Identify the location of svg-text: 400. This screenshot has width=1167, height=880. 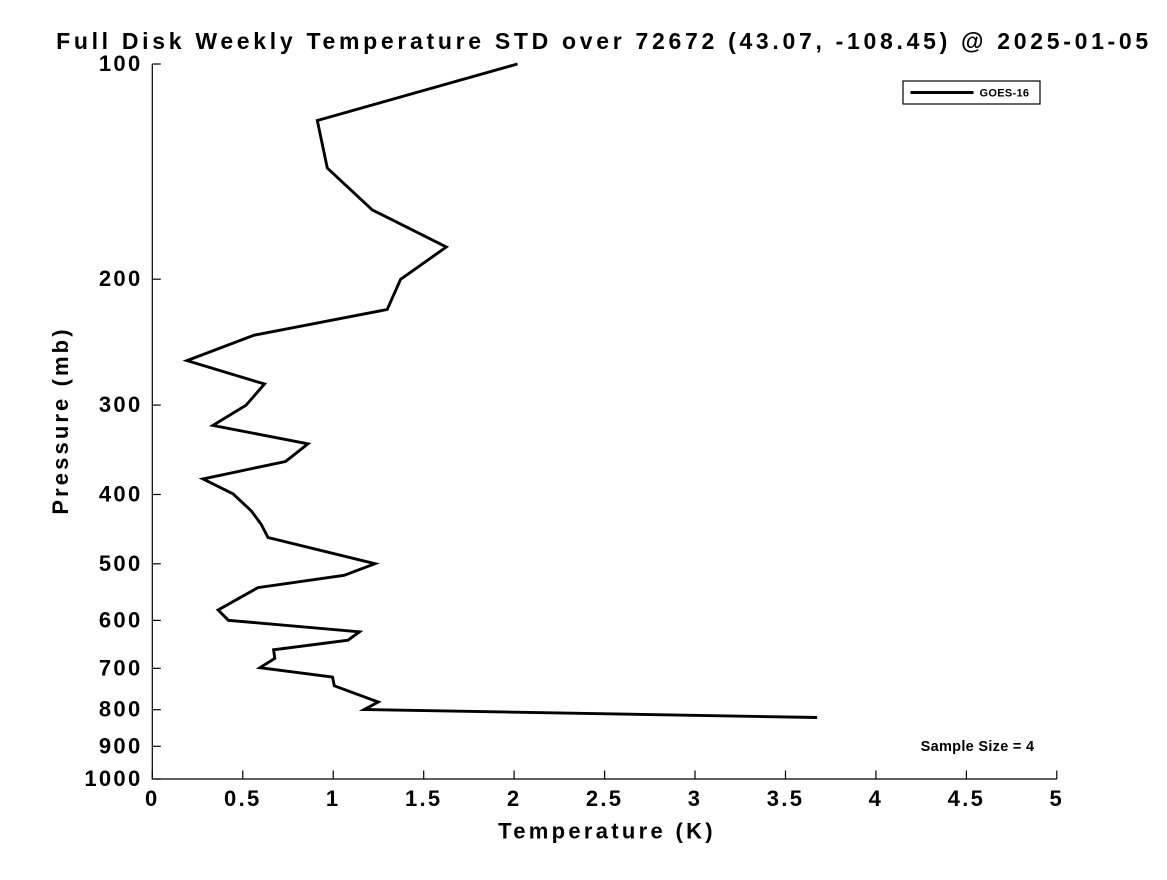
(121, 494).